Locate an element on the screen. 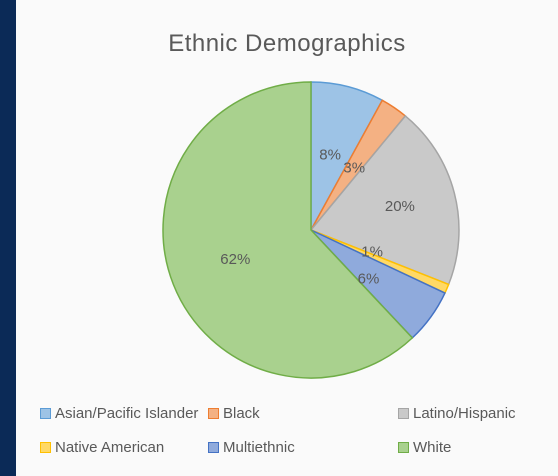  data-label-multiethnic: 6% is located at coordinates (369, 279).